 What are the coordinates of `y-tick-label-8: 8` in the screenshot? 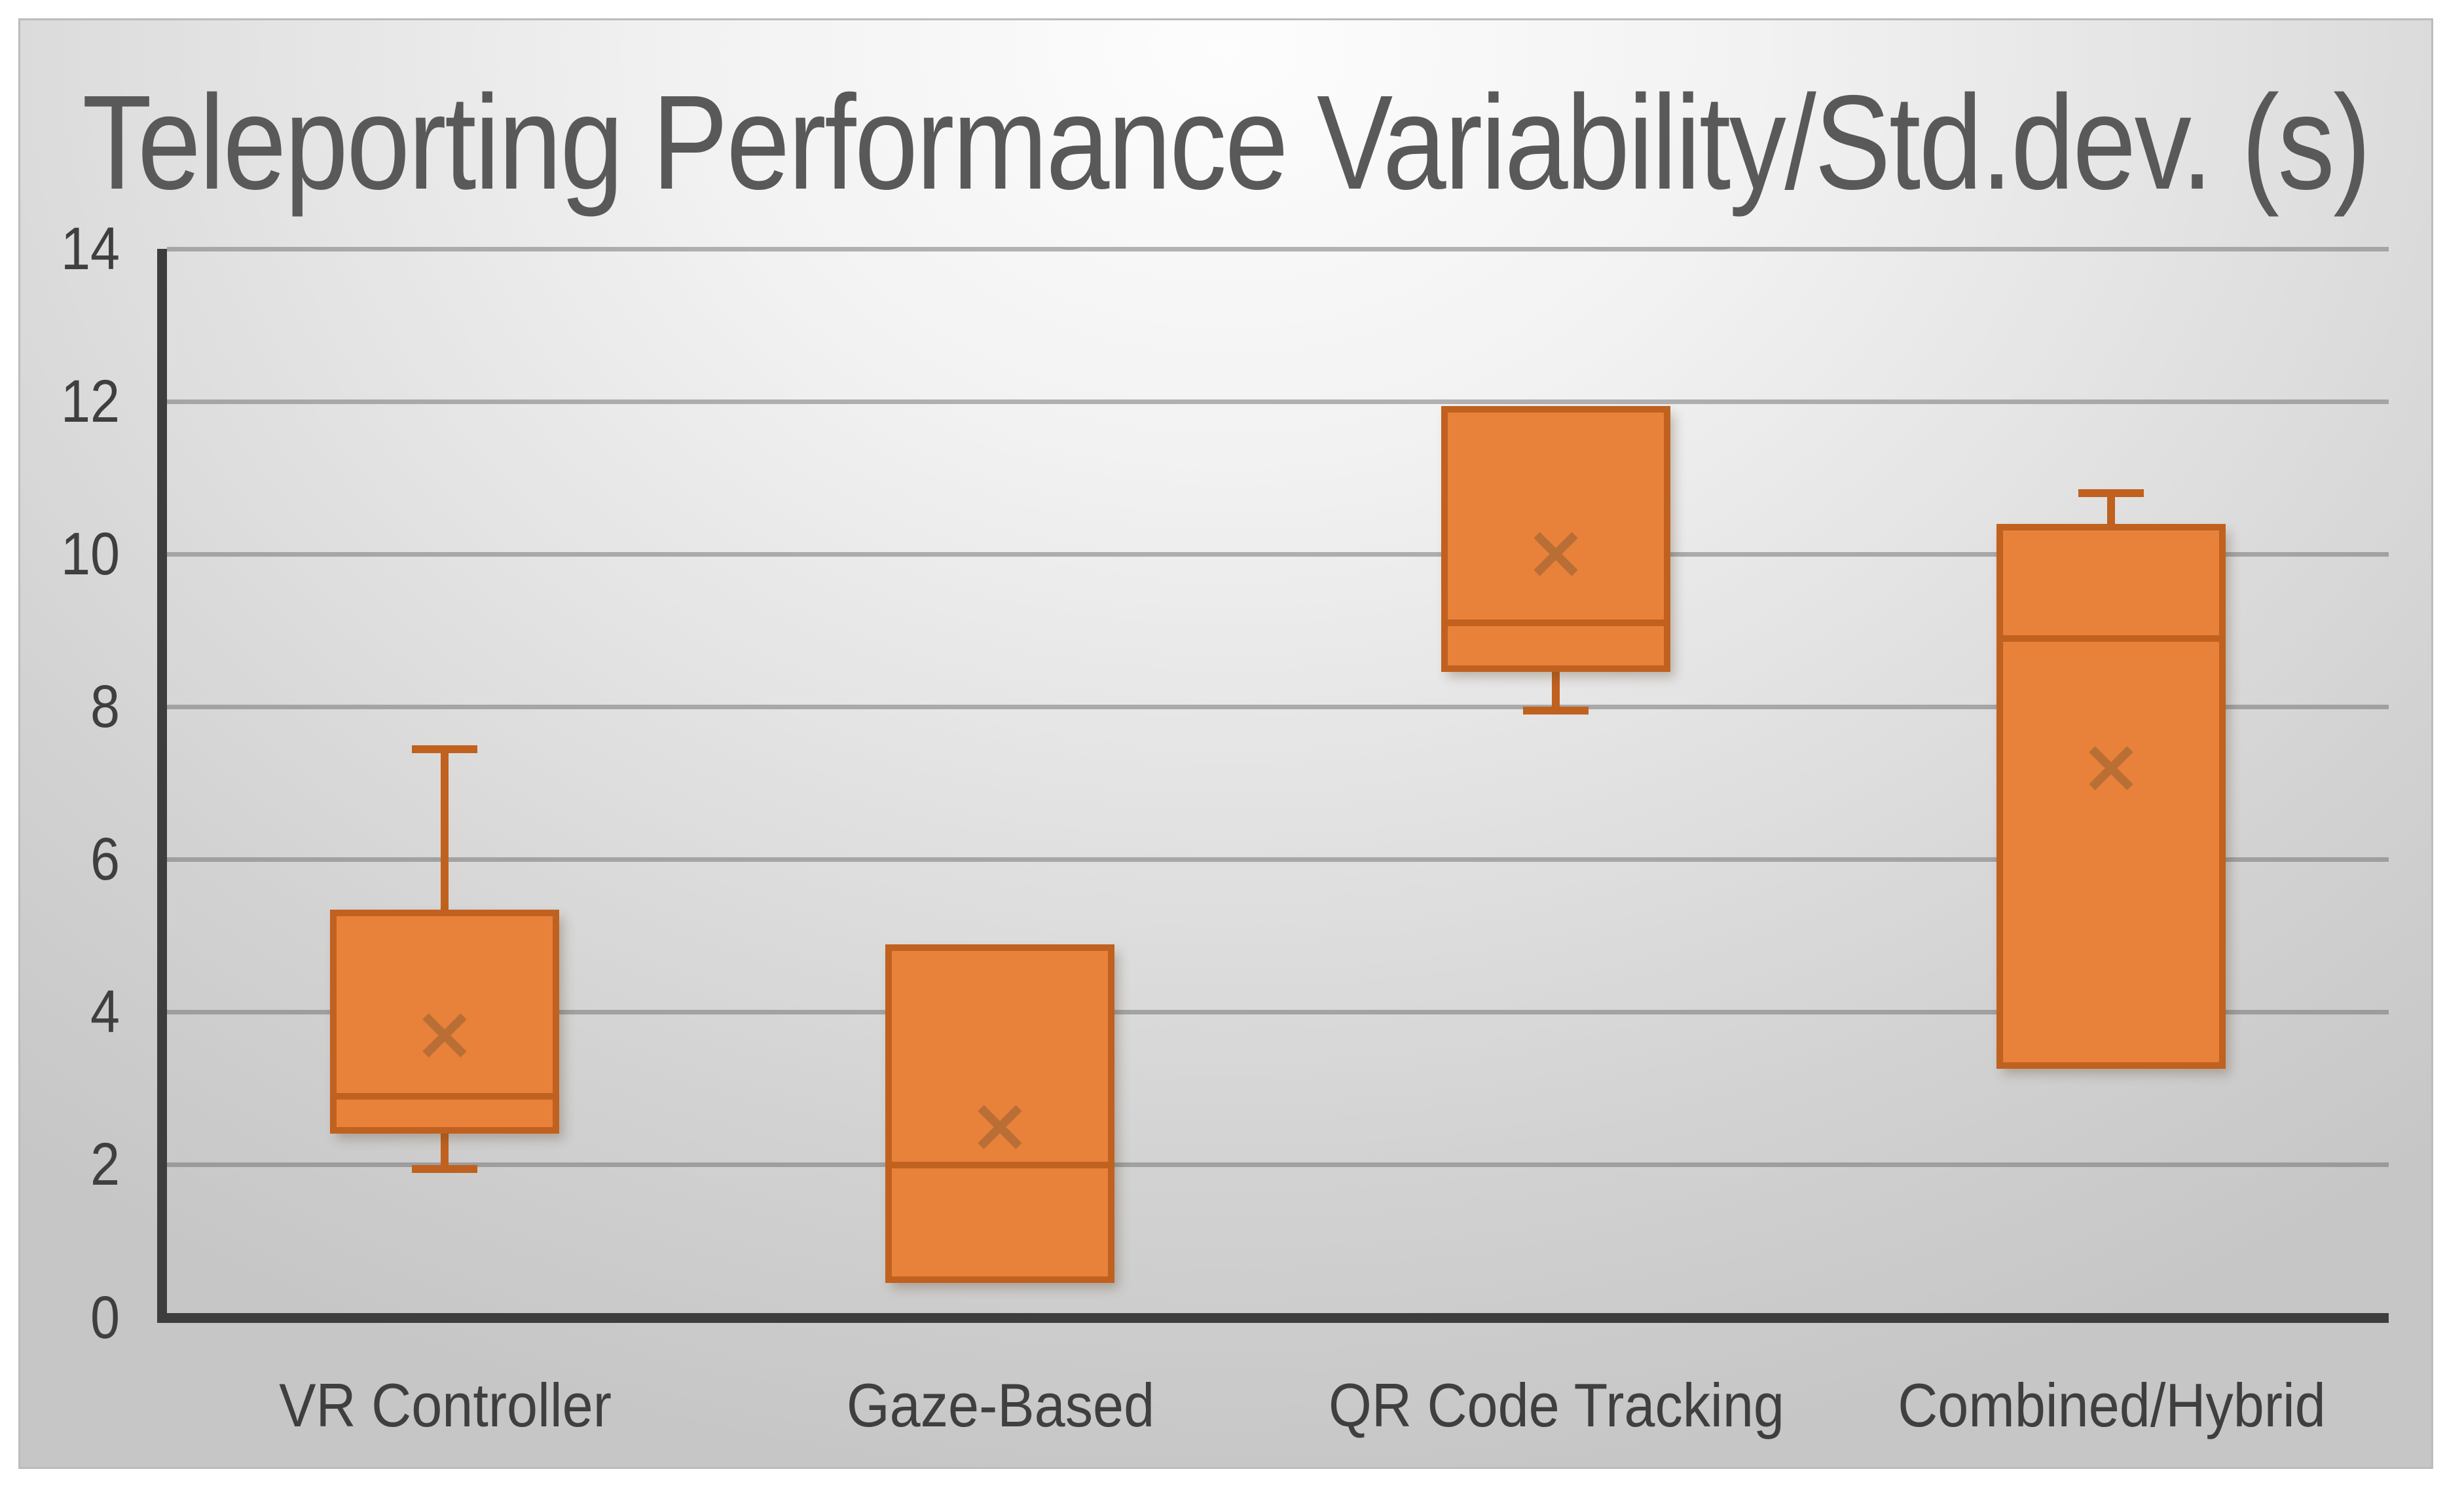 It's located at (105, 706).